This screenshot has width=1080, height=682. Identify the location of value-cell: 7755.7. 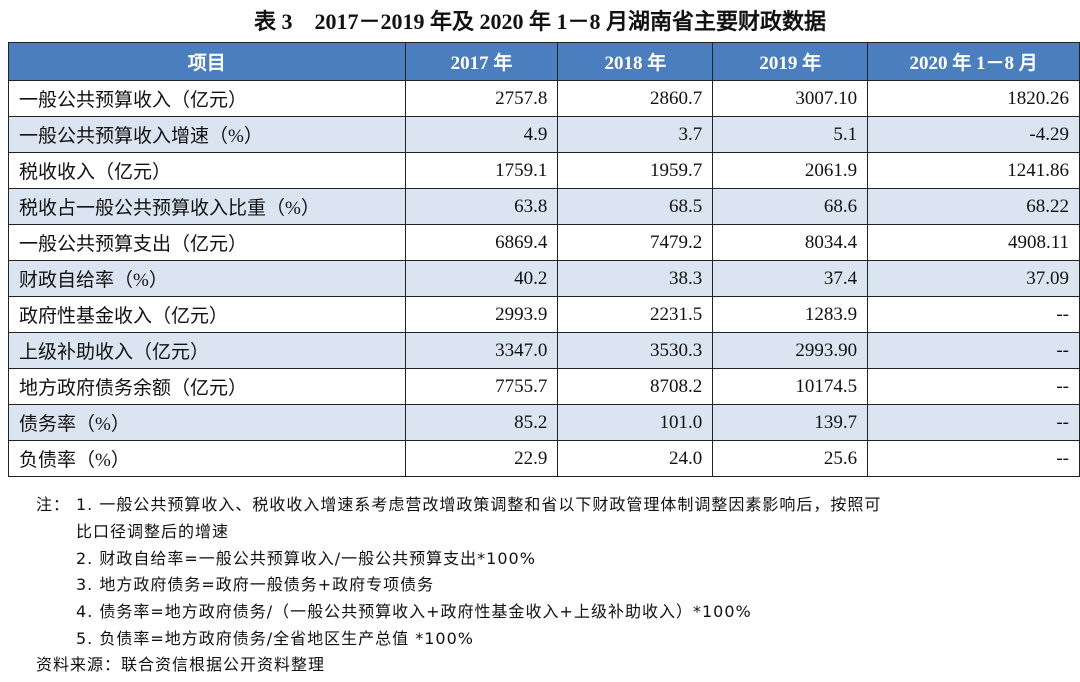
(481, 386).